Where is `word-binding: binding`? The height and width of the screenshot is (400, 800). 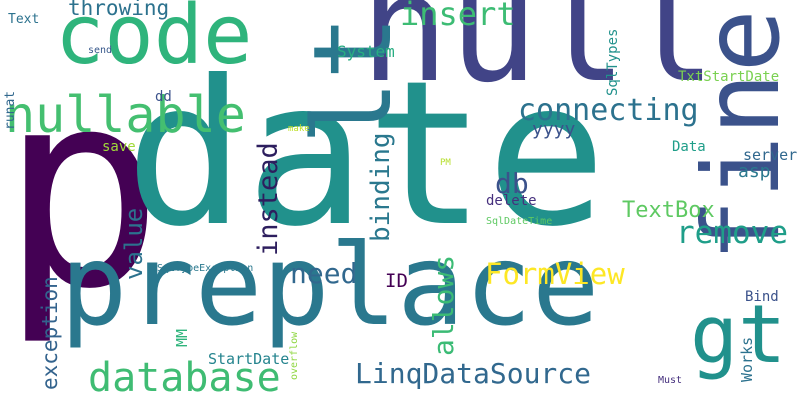 word-binding: binding is located at coordinates (381, 187).